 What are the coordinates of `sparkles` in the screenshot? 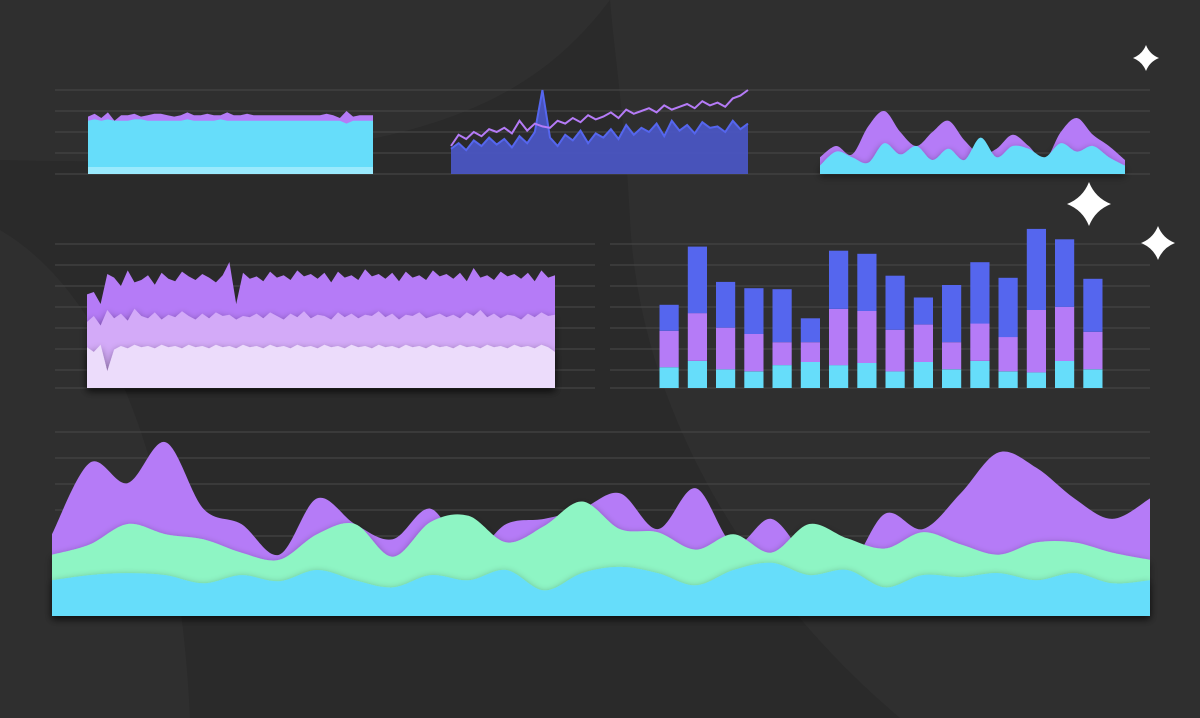 It's located at (1121, 152).